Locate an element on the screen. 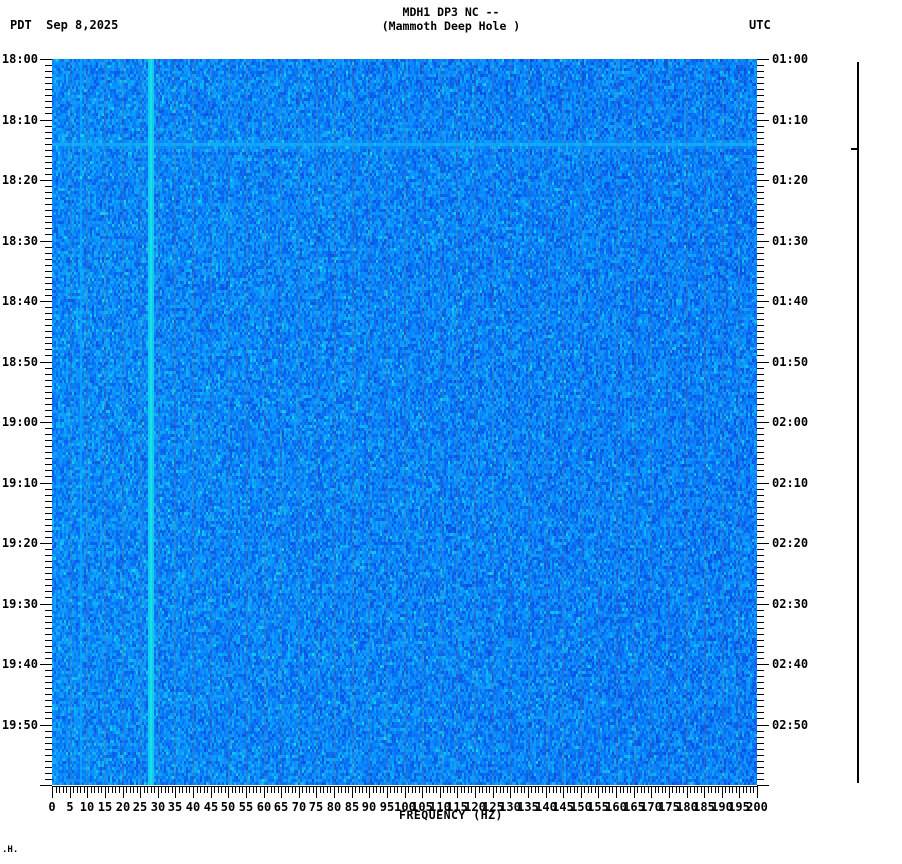 This screenshot has height=864, width=902. frequency-label: 70 is located at coordinates (299, 807).